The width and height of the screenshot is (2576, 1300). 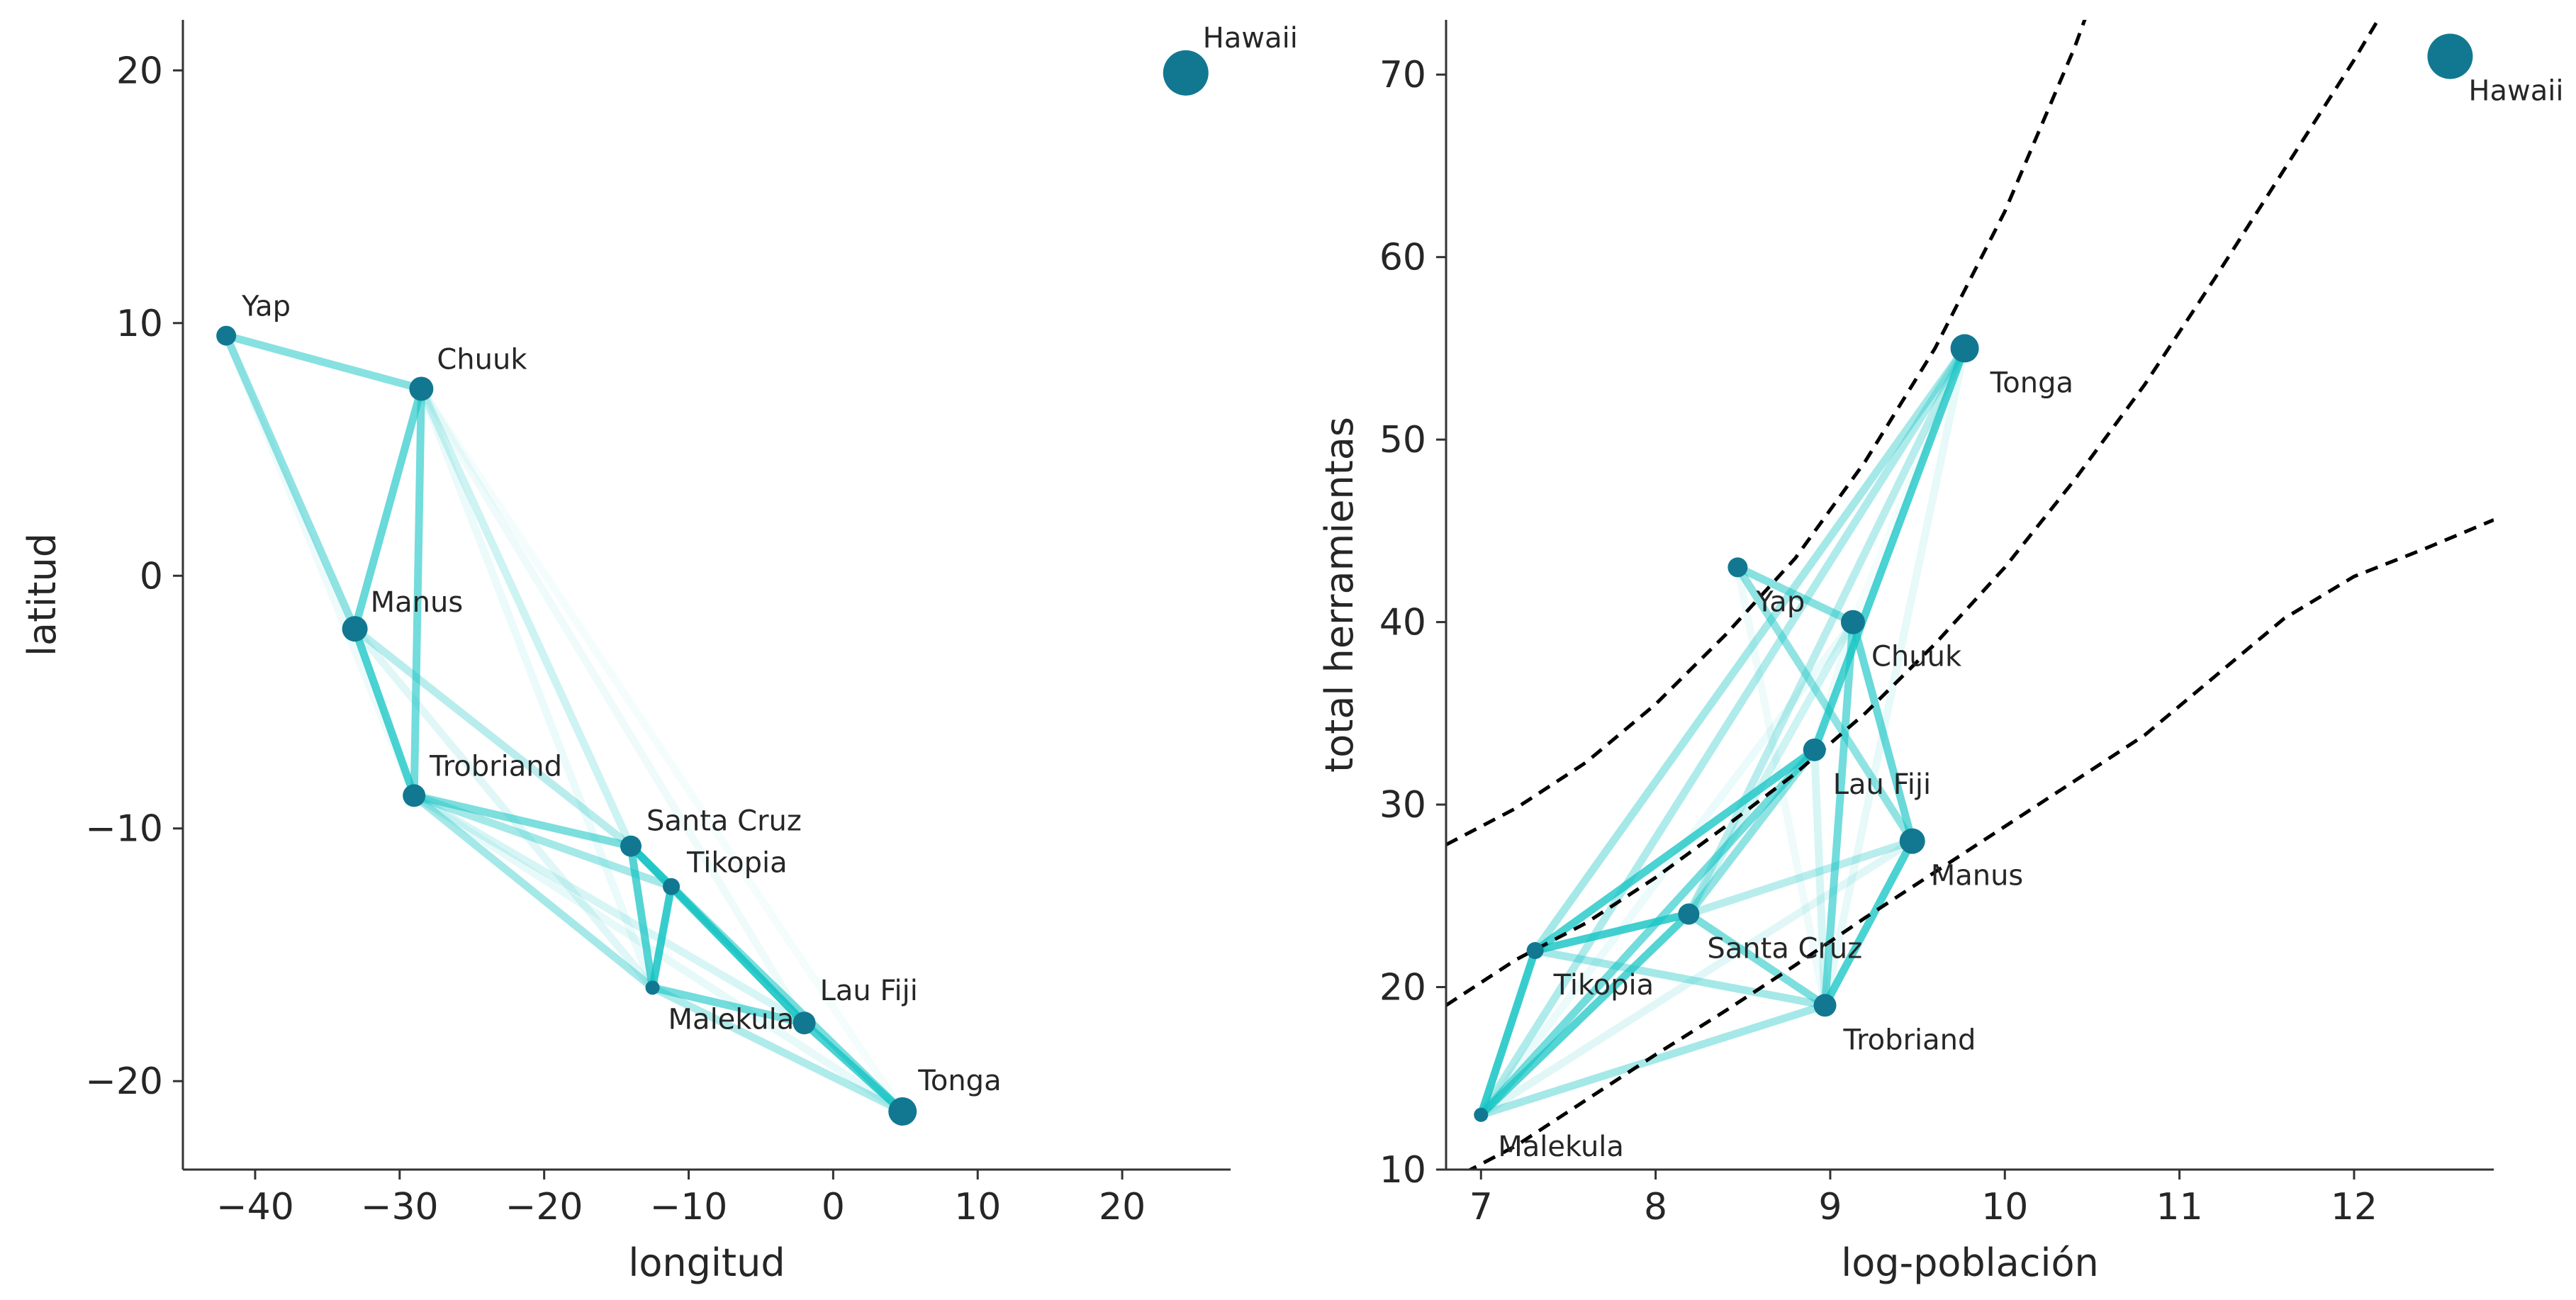 What do you see at coordinates (1655, 1207) in the screenshot?
I see `x-tick-label: 8` at bounding box center [1655, 1207].